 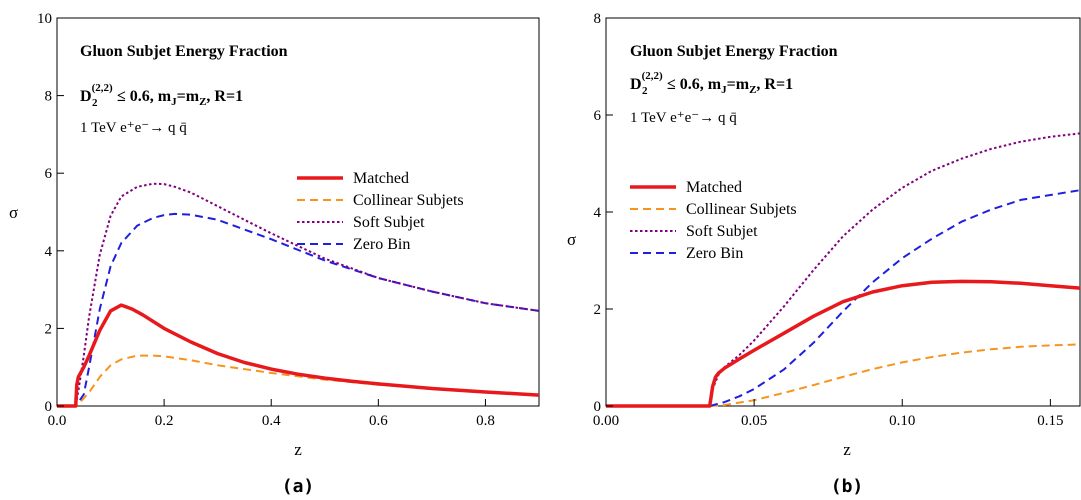 I want to click on subtitle-mz-sub-a: Z, so click(x=202, y=102).